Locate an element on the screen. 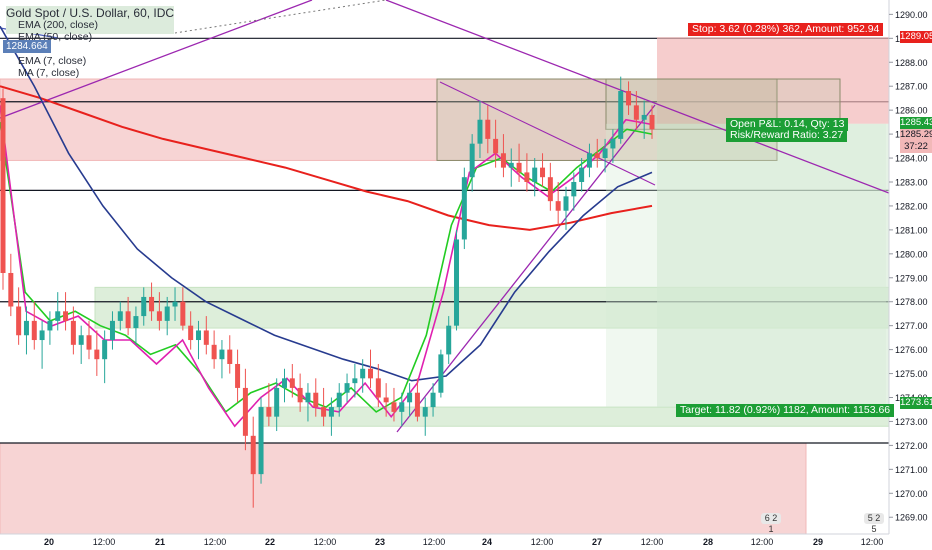  target-price-tag: 1273.61 is located at coordinates (916, 403).